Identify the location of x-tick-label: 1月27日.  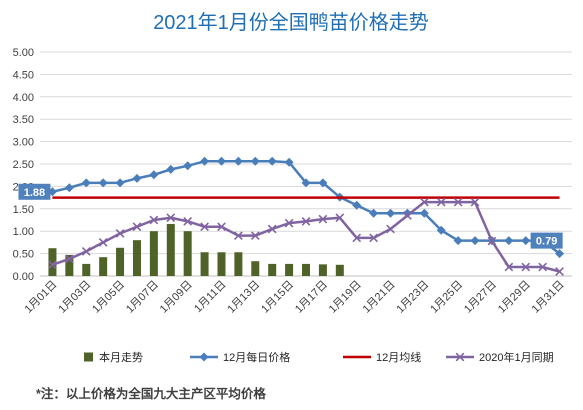
(480, 297).